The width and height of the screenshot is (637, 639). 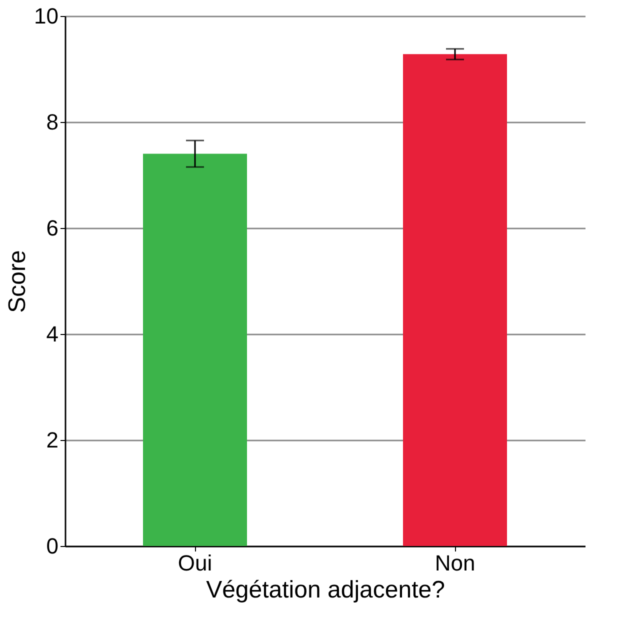 What do you see at coordinates (52, 440) in the screenshot?
I see `y-tick-label: 2` at bounding box center [52, 440].